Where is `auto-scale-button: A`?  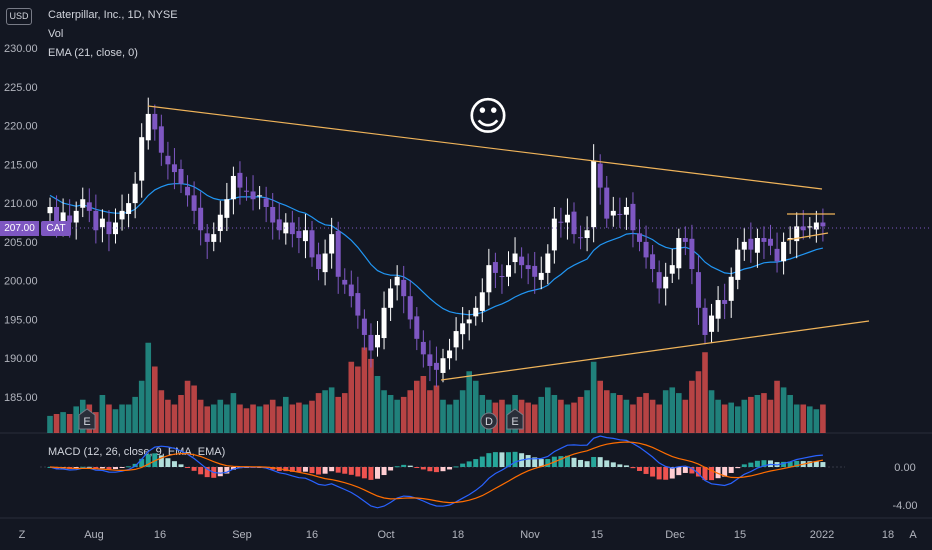 auto-scale-button: A is located at coordinates (913, 535).